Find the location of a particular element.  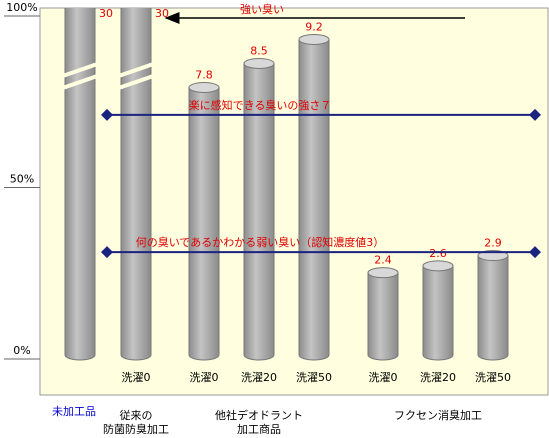

reference-label: 楽に感知できる臭いの強さ７ is located at coordinates (260, 105).